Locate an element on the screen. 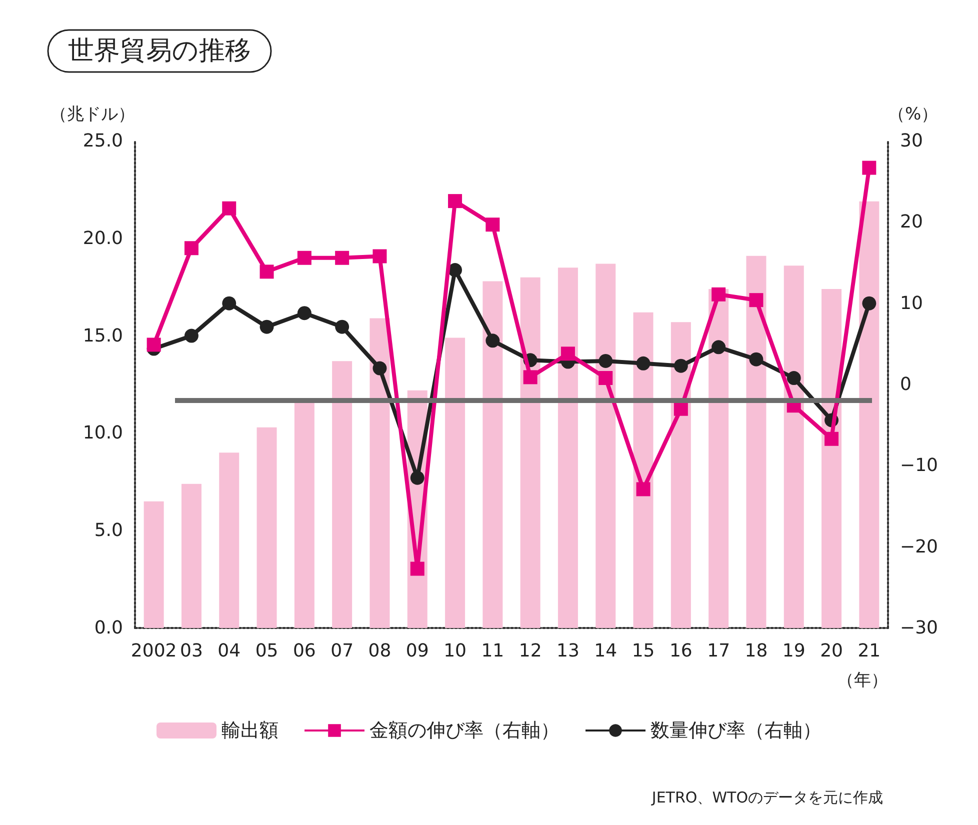 Image resolution: width=978 pixels, height=825 pixels. x-tick-label: 17 is located at coordinates (718, 651).